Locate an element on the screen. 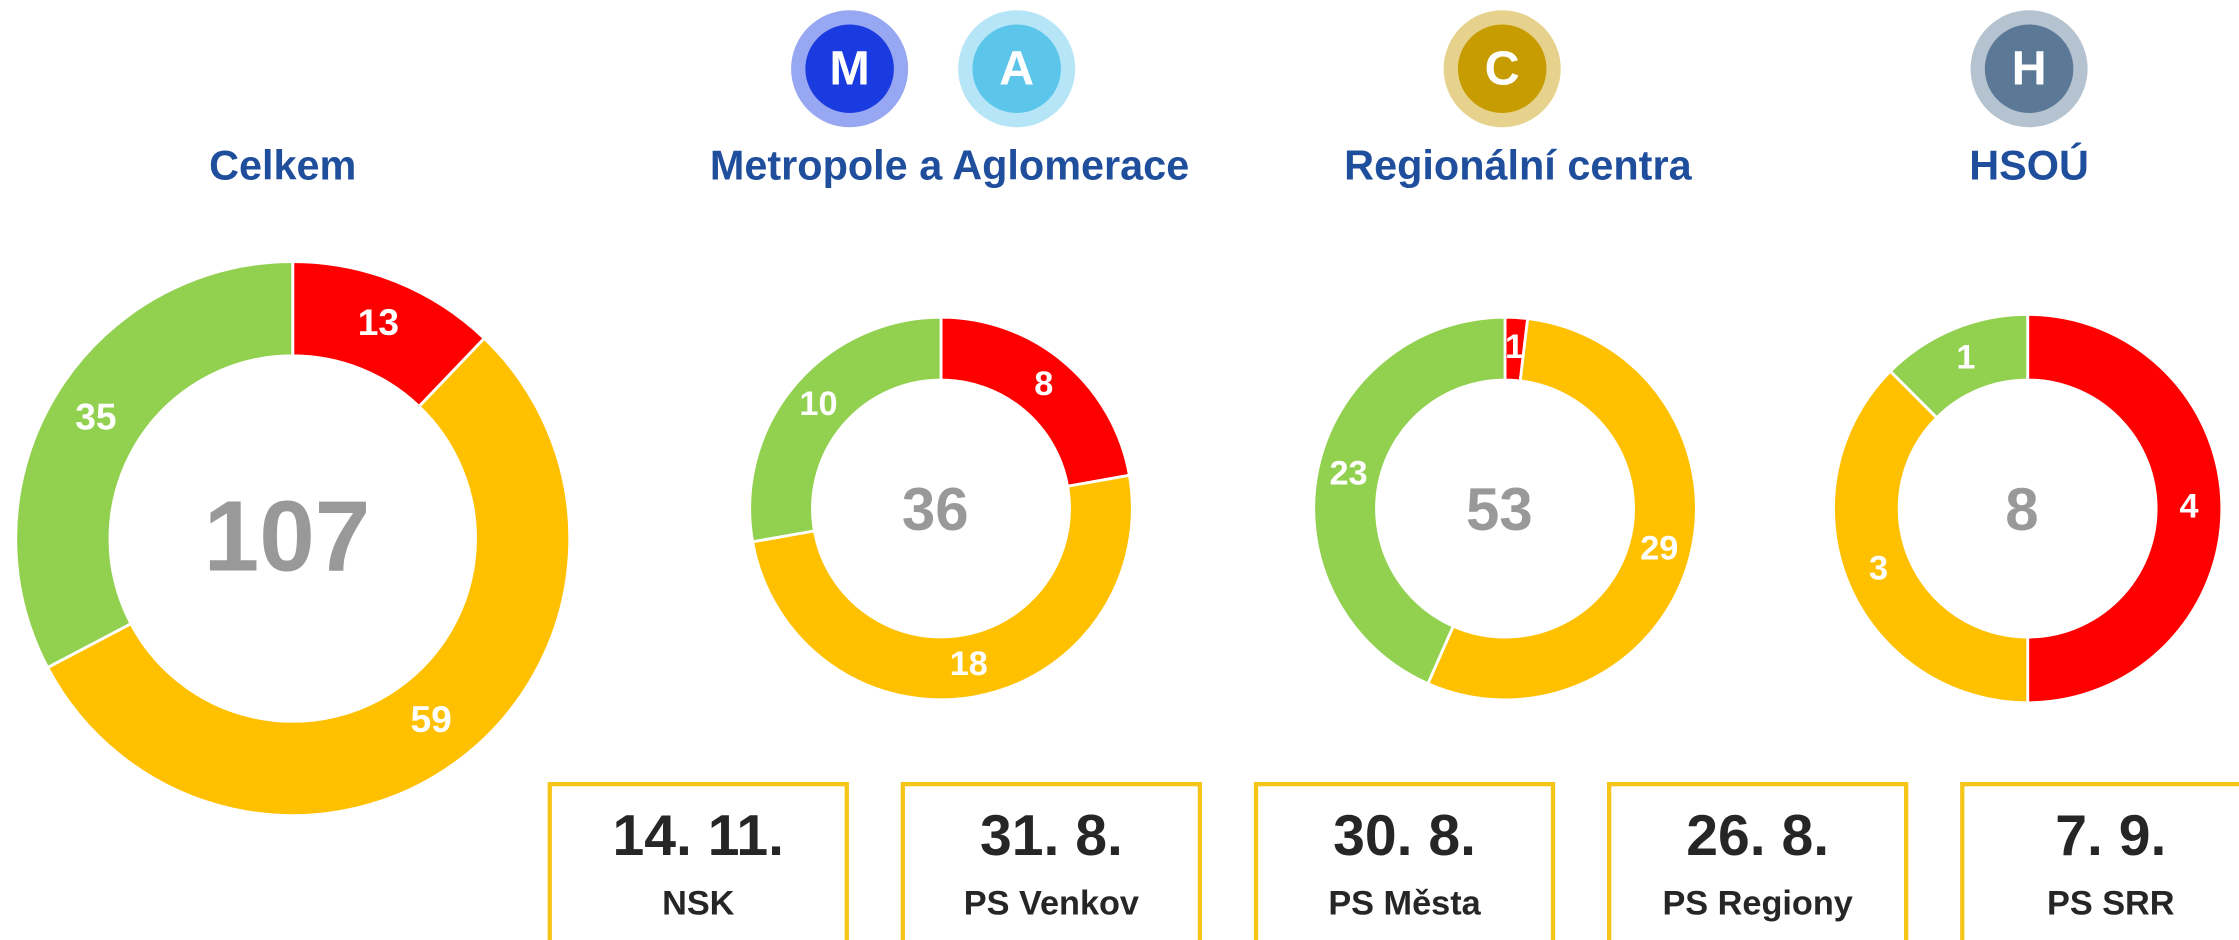  date-label: PS Venkov is located at coordinates (1051, 904).